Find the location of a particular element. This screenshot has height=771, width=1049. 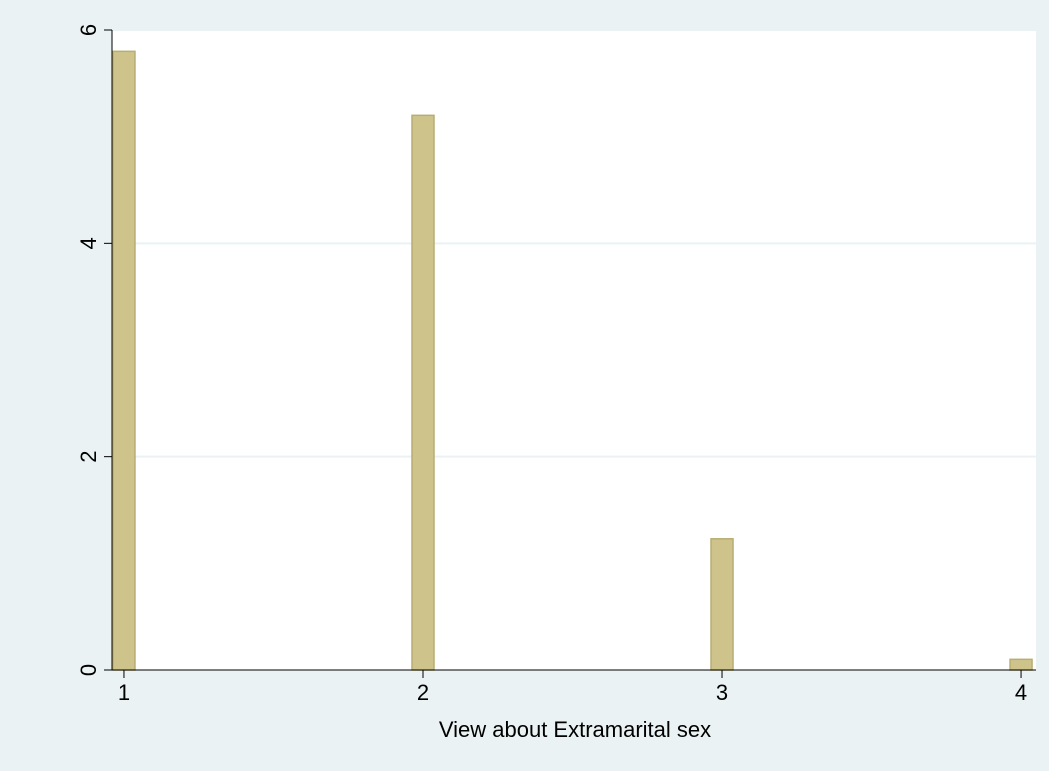

x-tick-label: 1 is located at coordinates (124, 692).